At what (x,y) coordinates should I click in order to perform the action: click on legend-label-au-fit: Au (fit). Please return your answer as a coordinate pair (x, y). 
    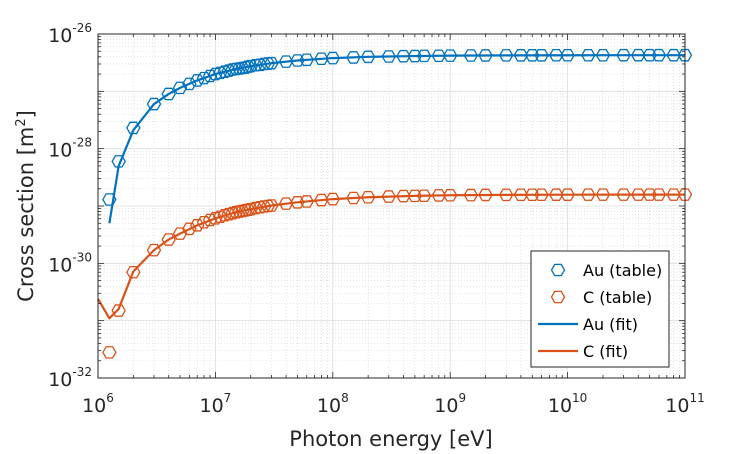
    Looking at the image, I should click on (610, 324).